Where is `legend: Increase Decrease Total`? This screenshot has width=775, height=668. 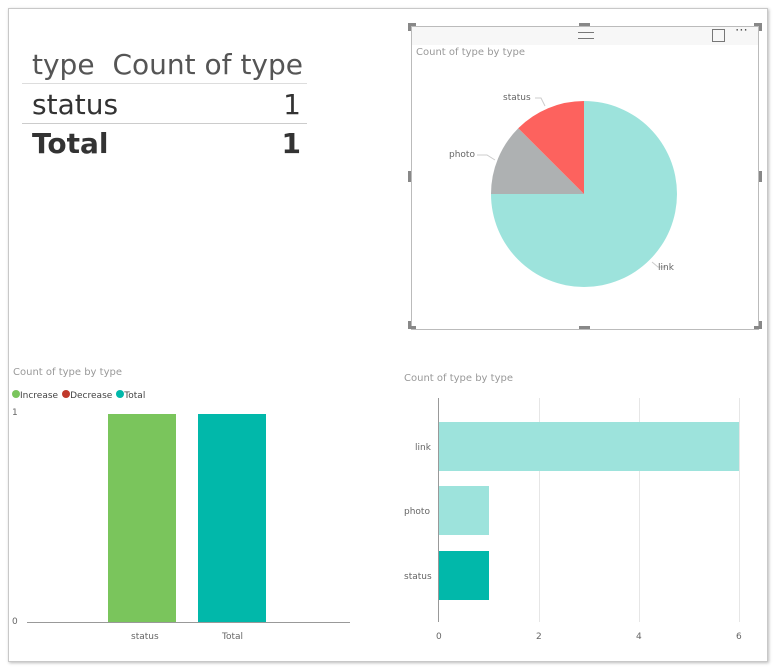 legend: Increase Decrease Total is located at coordinates (78, 395).